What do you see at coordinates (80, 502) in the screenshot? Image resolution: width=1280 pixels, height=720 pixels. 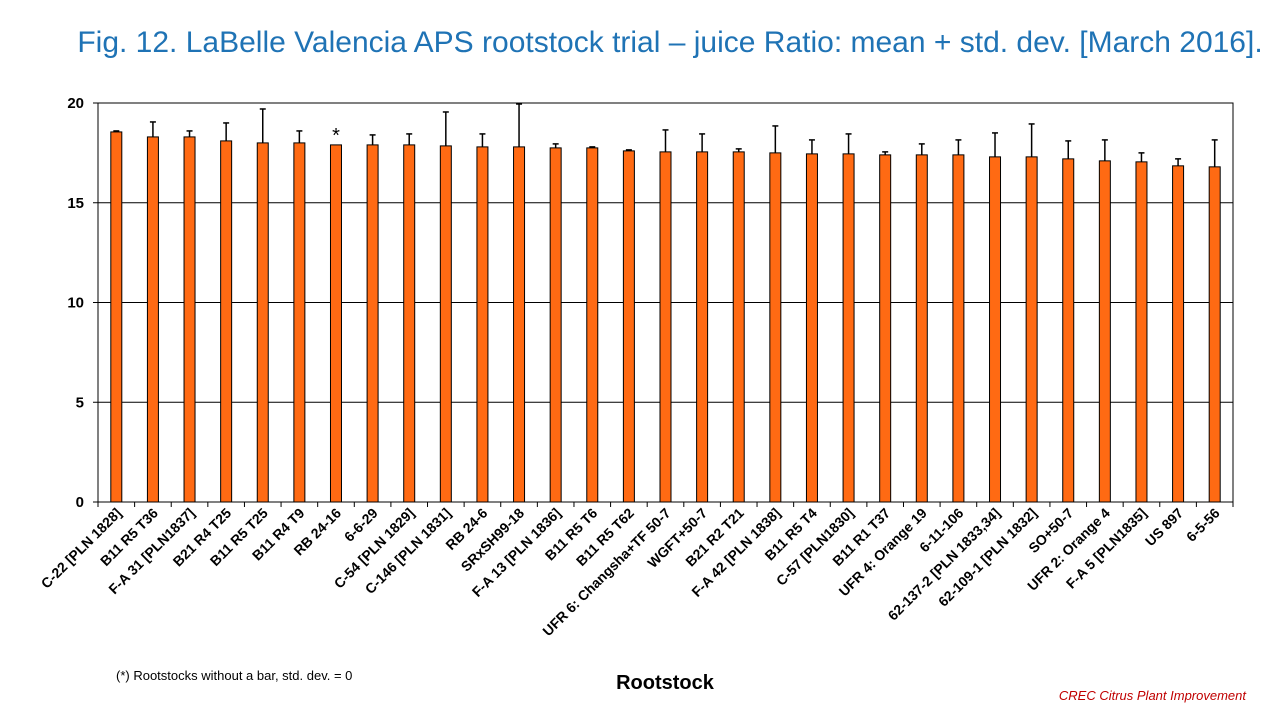 I see `y-tick-label: 0` at bounding box center [80, 502].